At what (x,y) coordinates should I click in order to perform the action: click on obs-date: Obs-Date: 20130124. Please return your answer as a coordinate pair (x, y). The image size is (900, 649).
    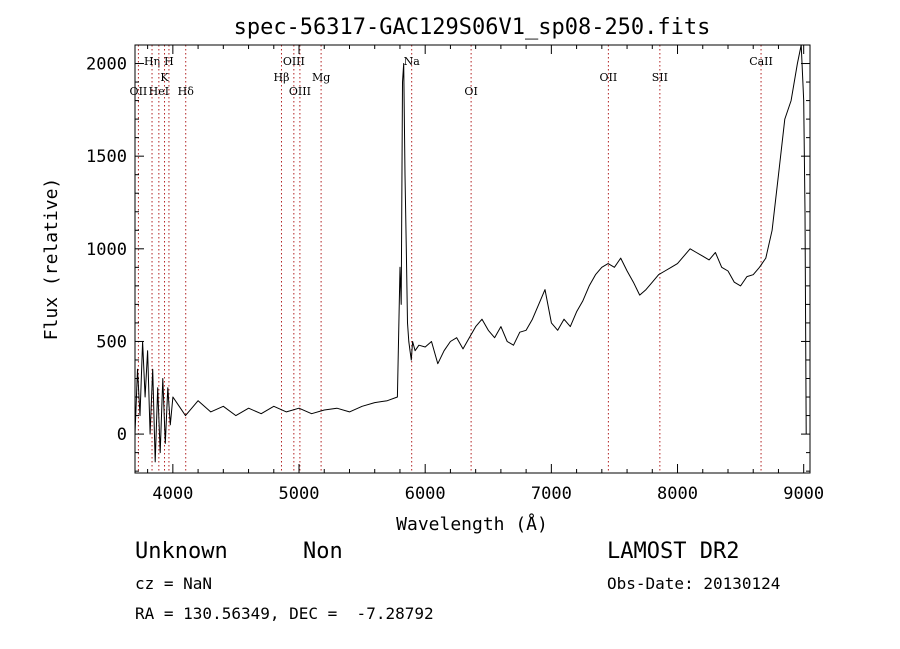
    Looking at the image, I should click on (694, 583).